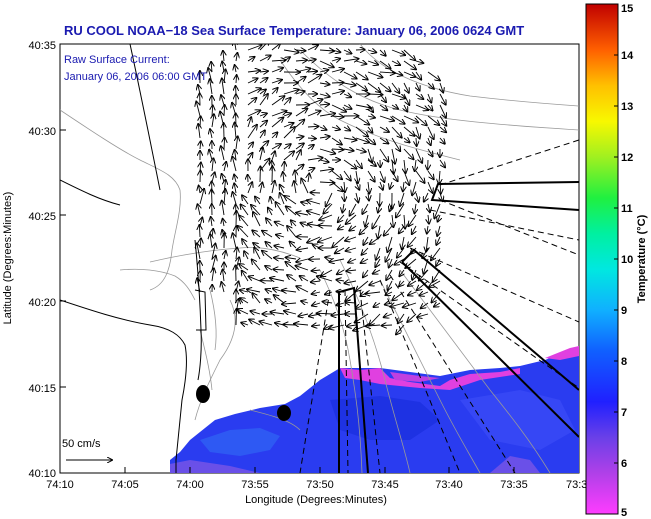 Image resolution: width=651 pixels, height=519 pixels. Describe the element at coordinates (514, 485) in the screenshot. I see `x-tick-label: 73:35` at that location.